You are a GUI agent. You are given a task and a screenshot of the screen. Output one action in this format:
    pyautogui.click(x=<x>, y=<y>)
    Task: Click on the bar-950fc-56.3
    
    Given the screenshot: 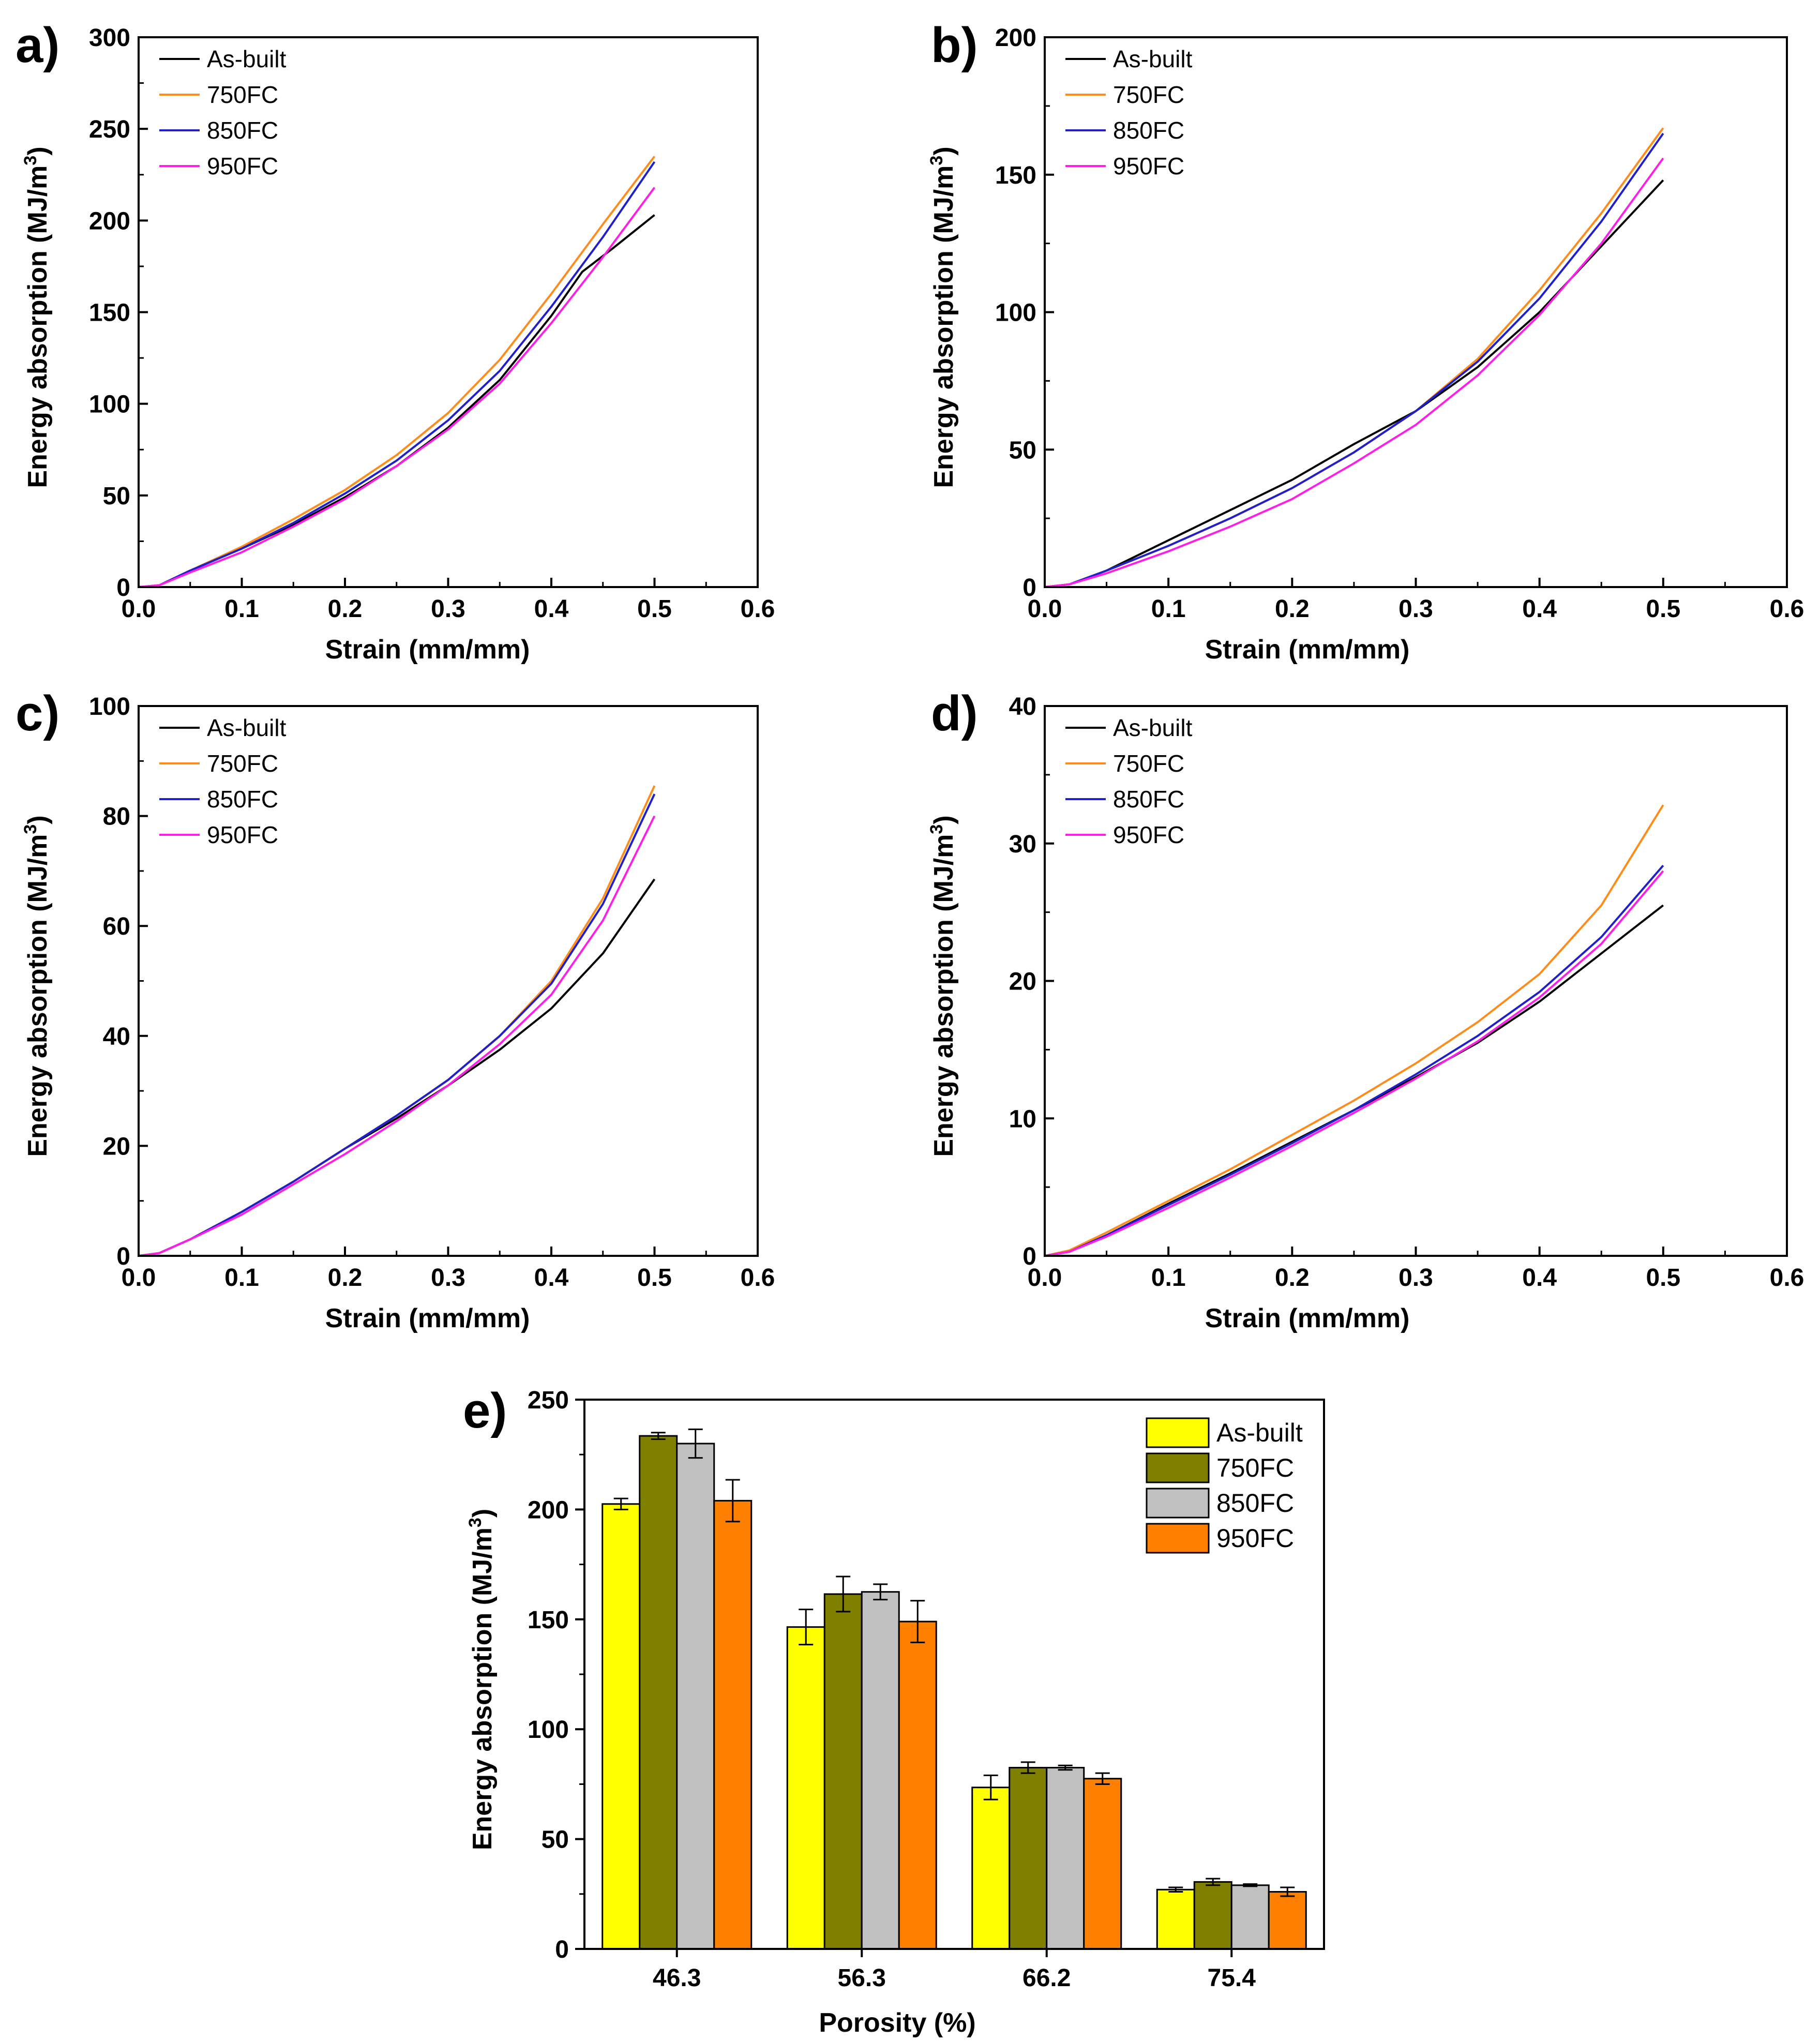 What is the action you would take?
    pyautogui.click(x=917, y=1785)
    